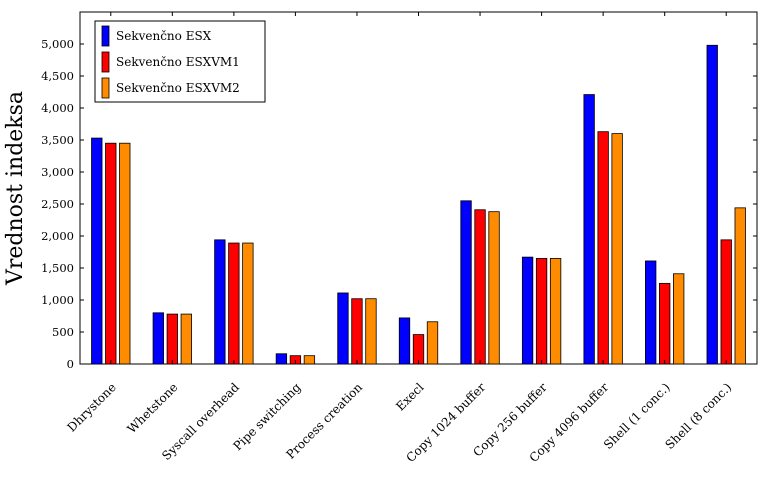 The width and height of the screenshot is (773, 485). I want to click on y-tick-label: 5,000, so click(57, 44).